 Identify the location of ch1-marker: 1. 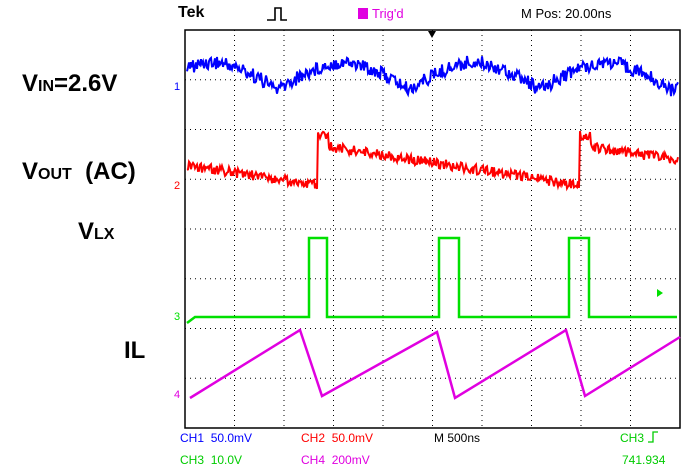
(177, 87).